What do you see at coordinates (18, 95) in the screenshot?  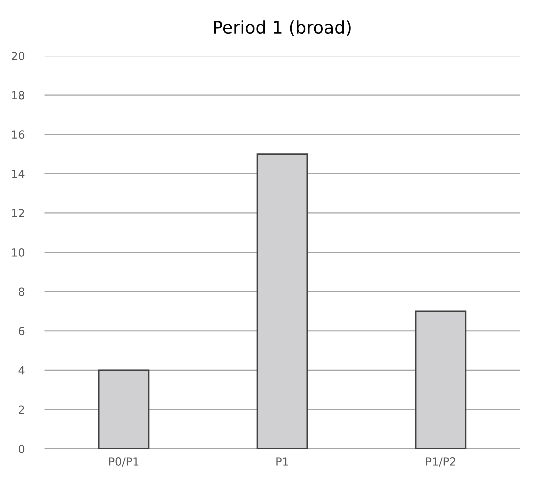 I see `y-tick-label: 18` at bounding box center [18, 95].